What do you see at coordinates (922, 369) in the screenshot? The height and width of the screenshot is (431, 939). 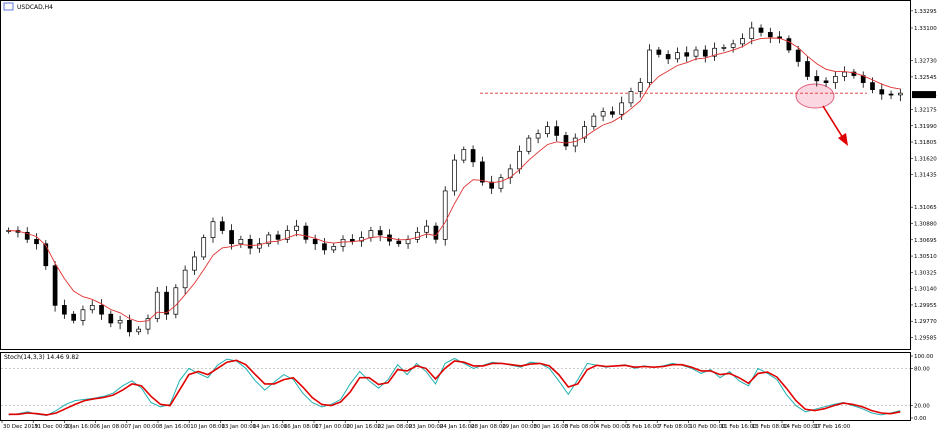 I see `stoch-tick-label: 80.00` at bounding box center [922, 369].